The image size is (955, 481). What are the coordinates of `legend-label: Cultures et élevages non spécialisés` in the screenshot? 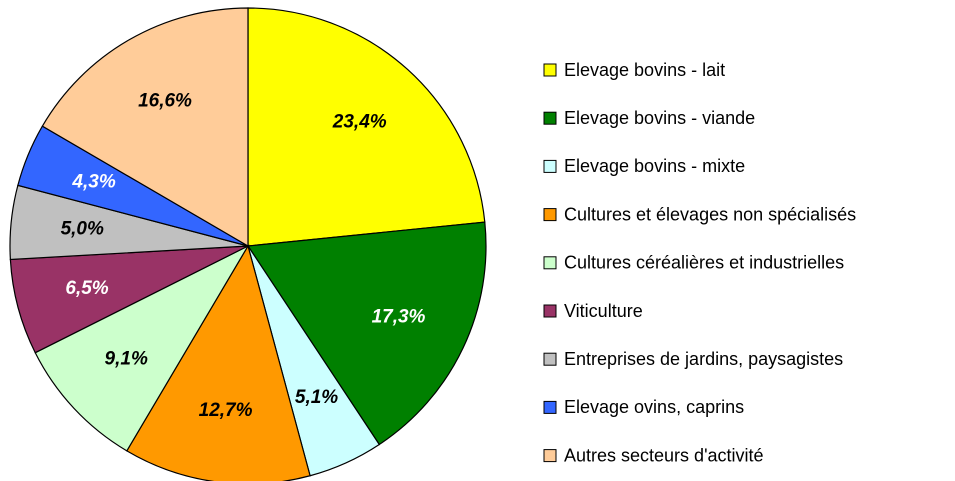 It's located at (710, 214).